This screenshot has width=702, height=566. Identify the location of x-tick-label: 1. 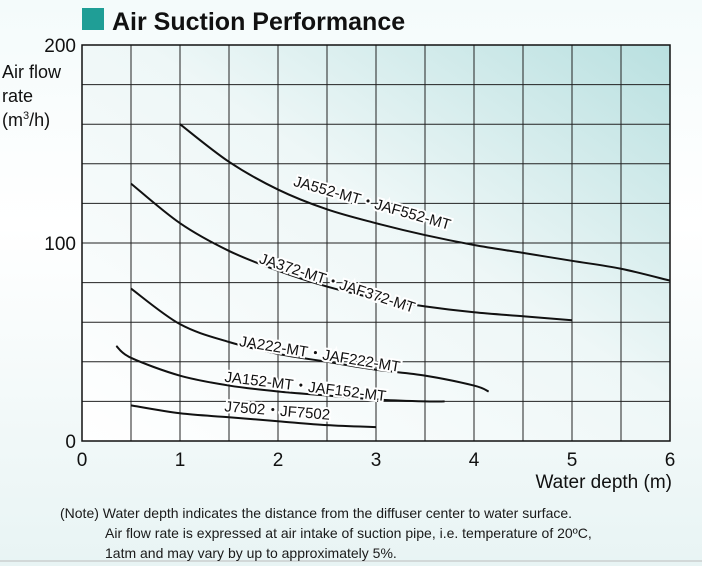
(180, 460).